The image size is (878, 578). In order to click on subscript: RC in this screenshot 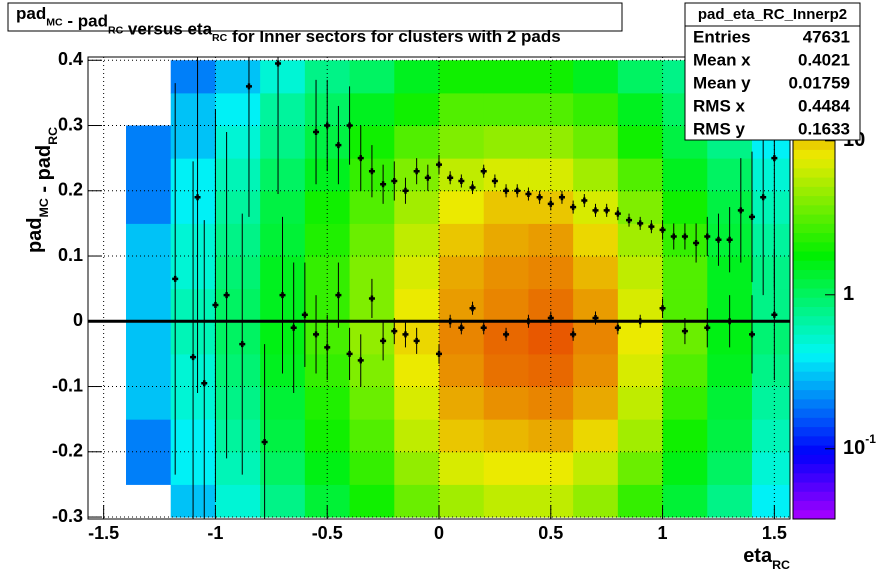, I will do `click(220, 38)`.